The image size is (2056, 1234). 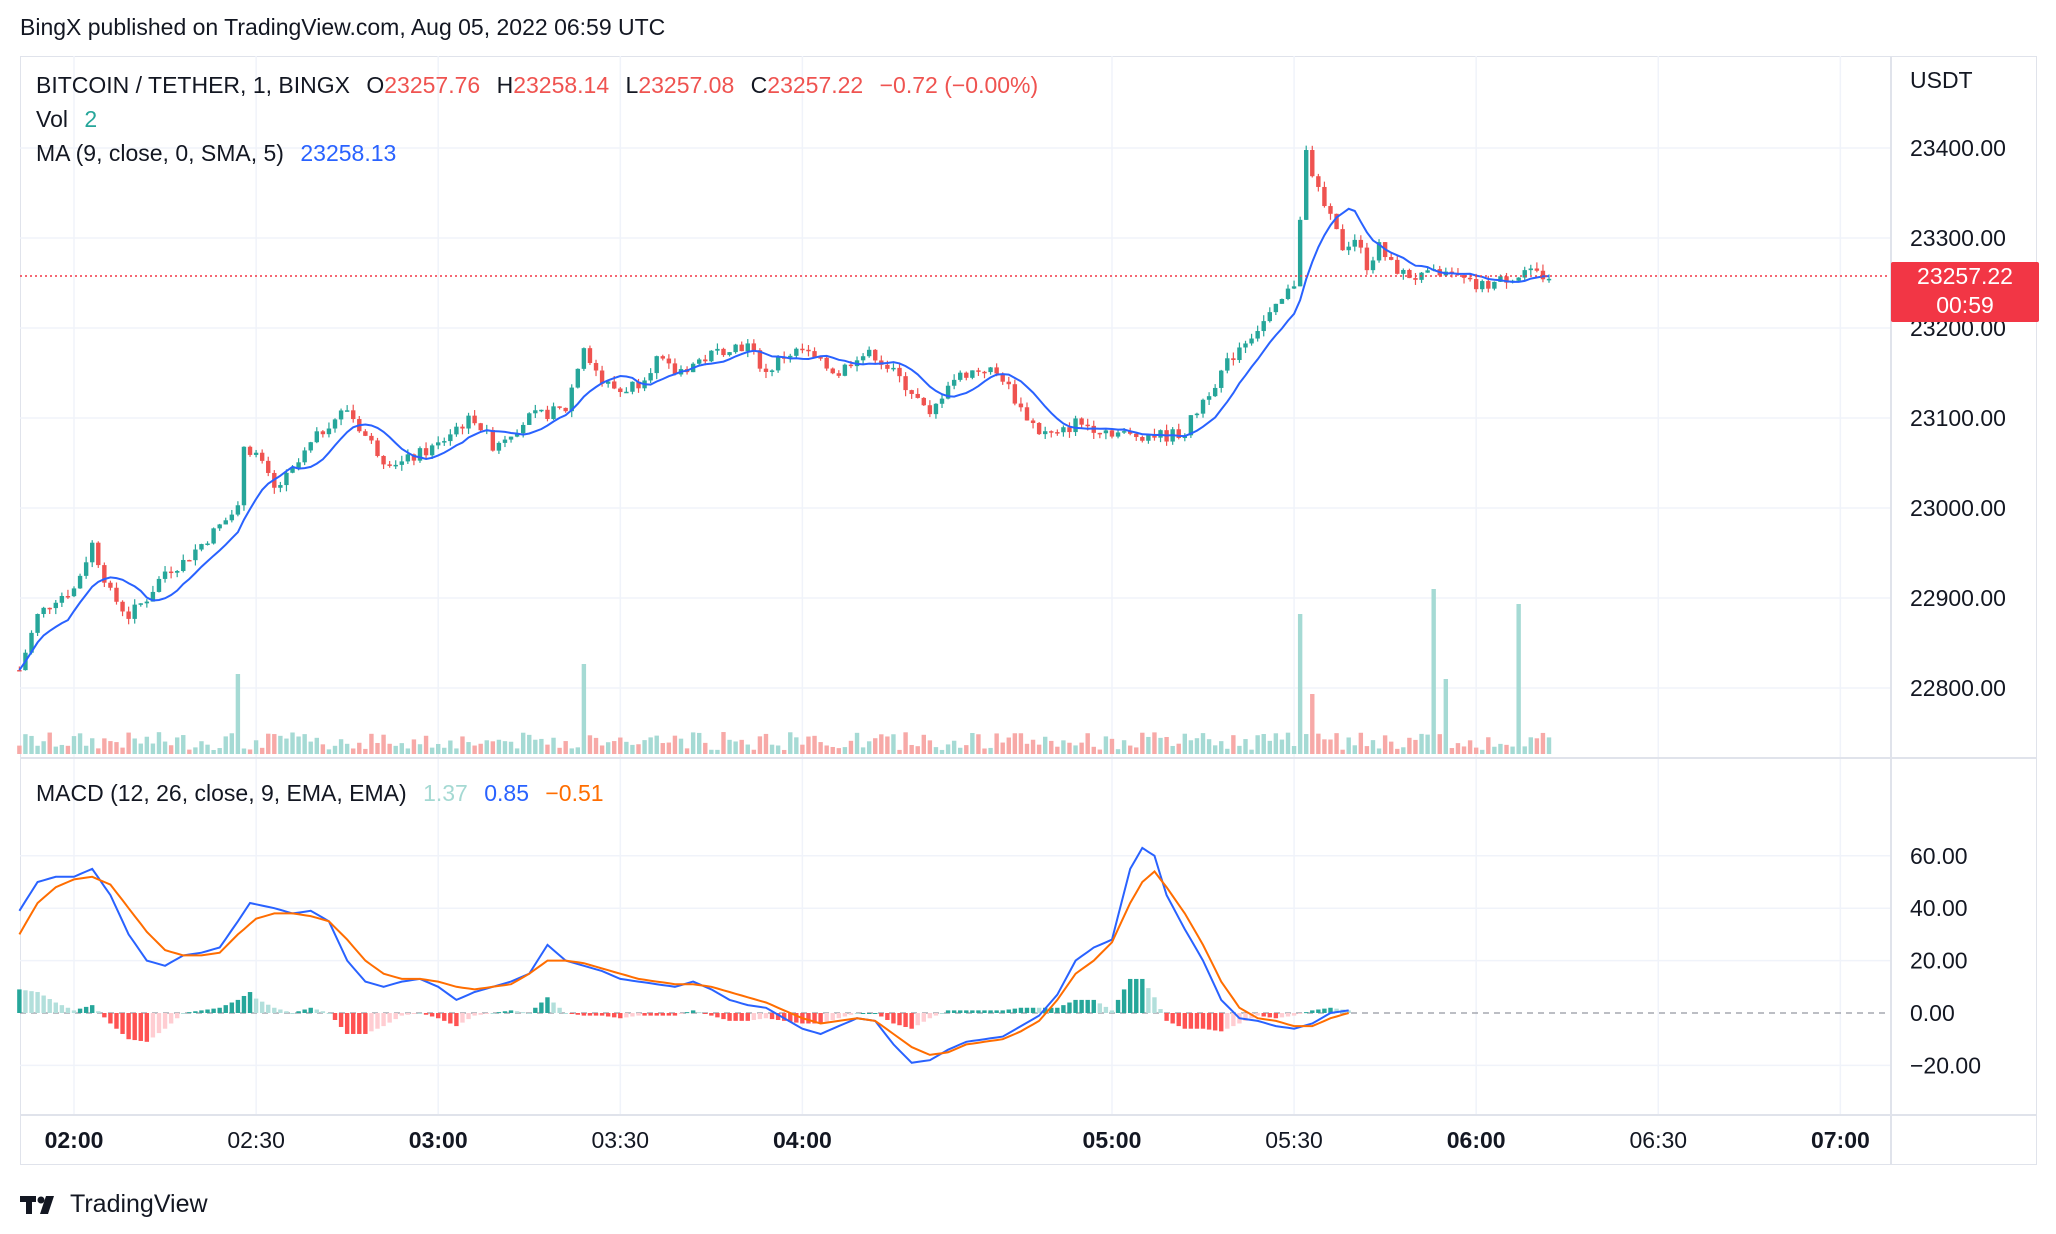 What do you see at coordinates (91, 119) in the screenshot?
I see `volume-value: 2` at bounding box center [91, 119].